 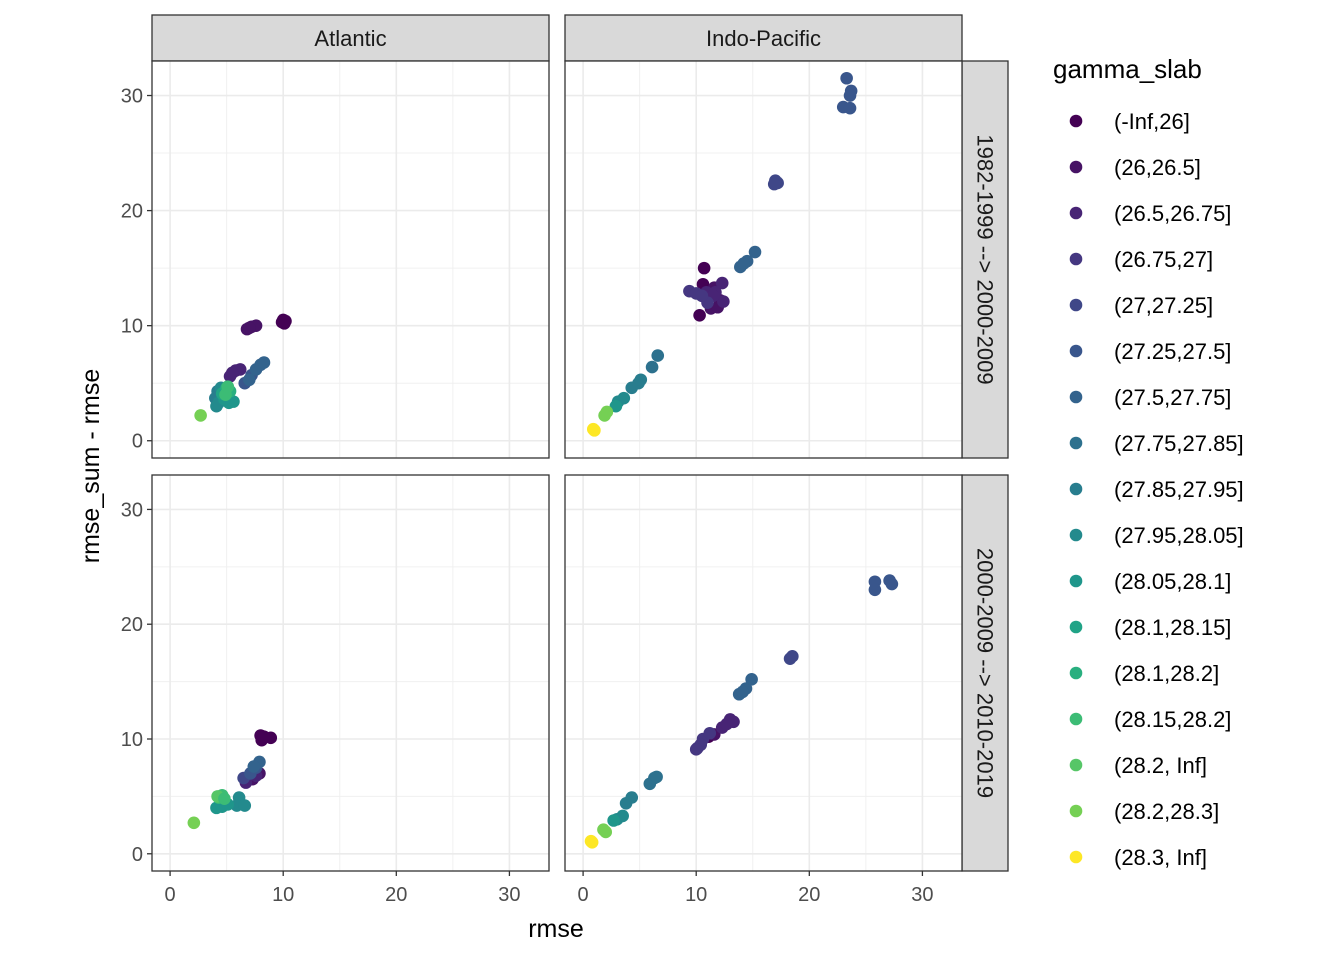 I want to click on facet-strip-label: Atlantic, so click(x=350, y=38).